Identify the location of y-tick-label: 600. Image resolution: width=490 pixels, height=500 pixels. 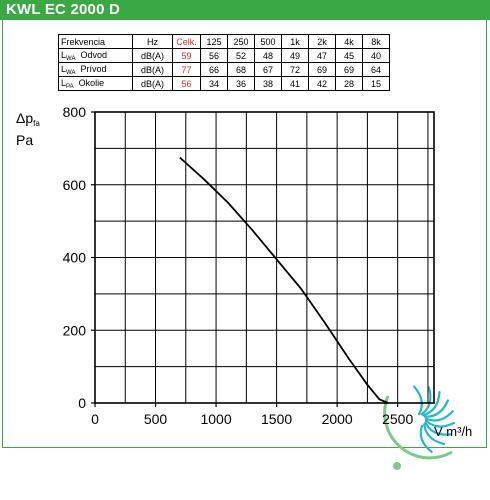
(75, 185).